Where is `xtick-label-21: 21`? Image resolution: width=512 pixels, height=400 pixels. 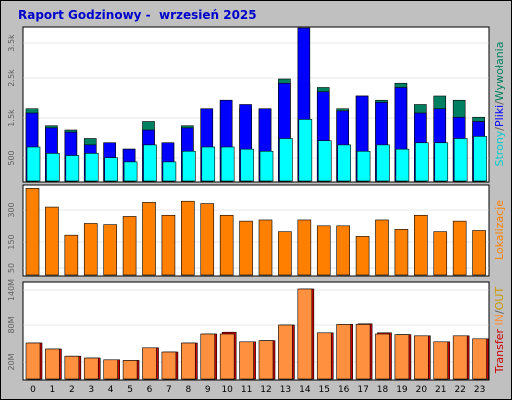
xtick-label-21: 21 is located at coordinates (440, 390).